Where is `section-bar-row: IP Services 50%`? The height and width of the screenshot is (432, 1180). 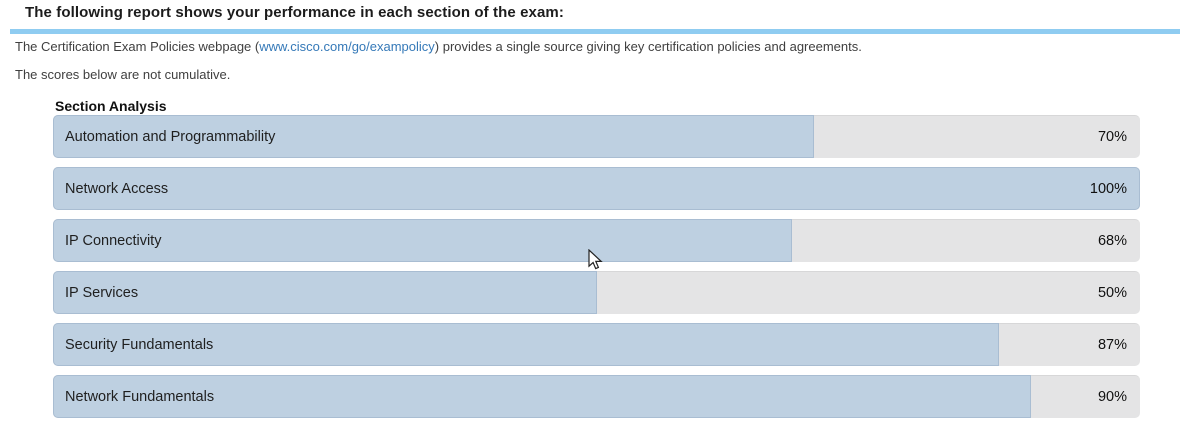 section-bar-row: IP Services 50% is located at coordinates (596, 292).